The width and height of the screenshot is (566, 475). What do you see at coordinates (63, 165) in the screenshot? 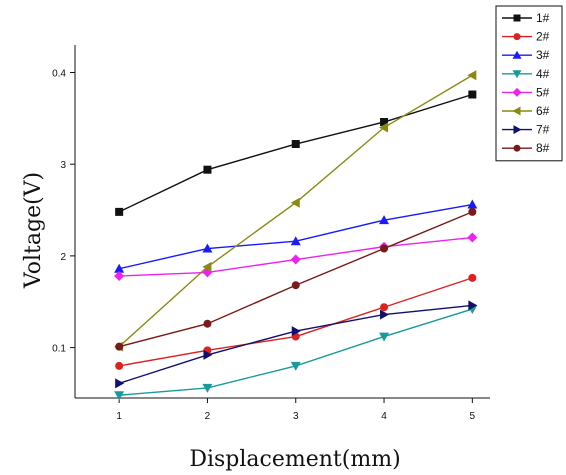
I see `y-tick-label: 3` at bounding box center [63, 165].